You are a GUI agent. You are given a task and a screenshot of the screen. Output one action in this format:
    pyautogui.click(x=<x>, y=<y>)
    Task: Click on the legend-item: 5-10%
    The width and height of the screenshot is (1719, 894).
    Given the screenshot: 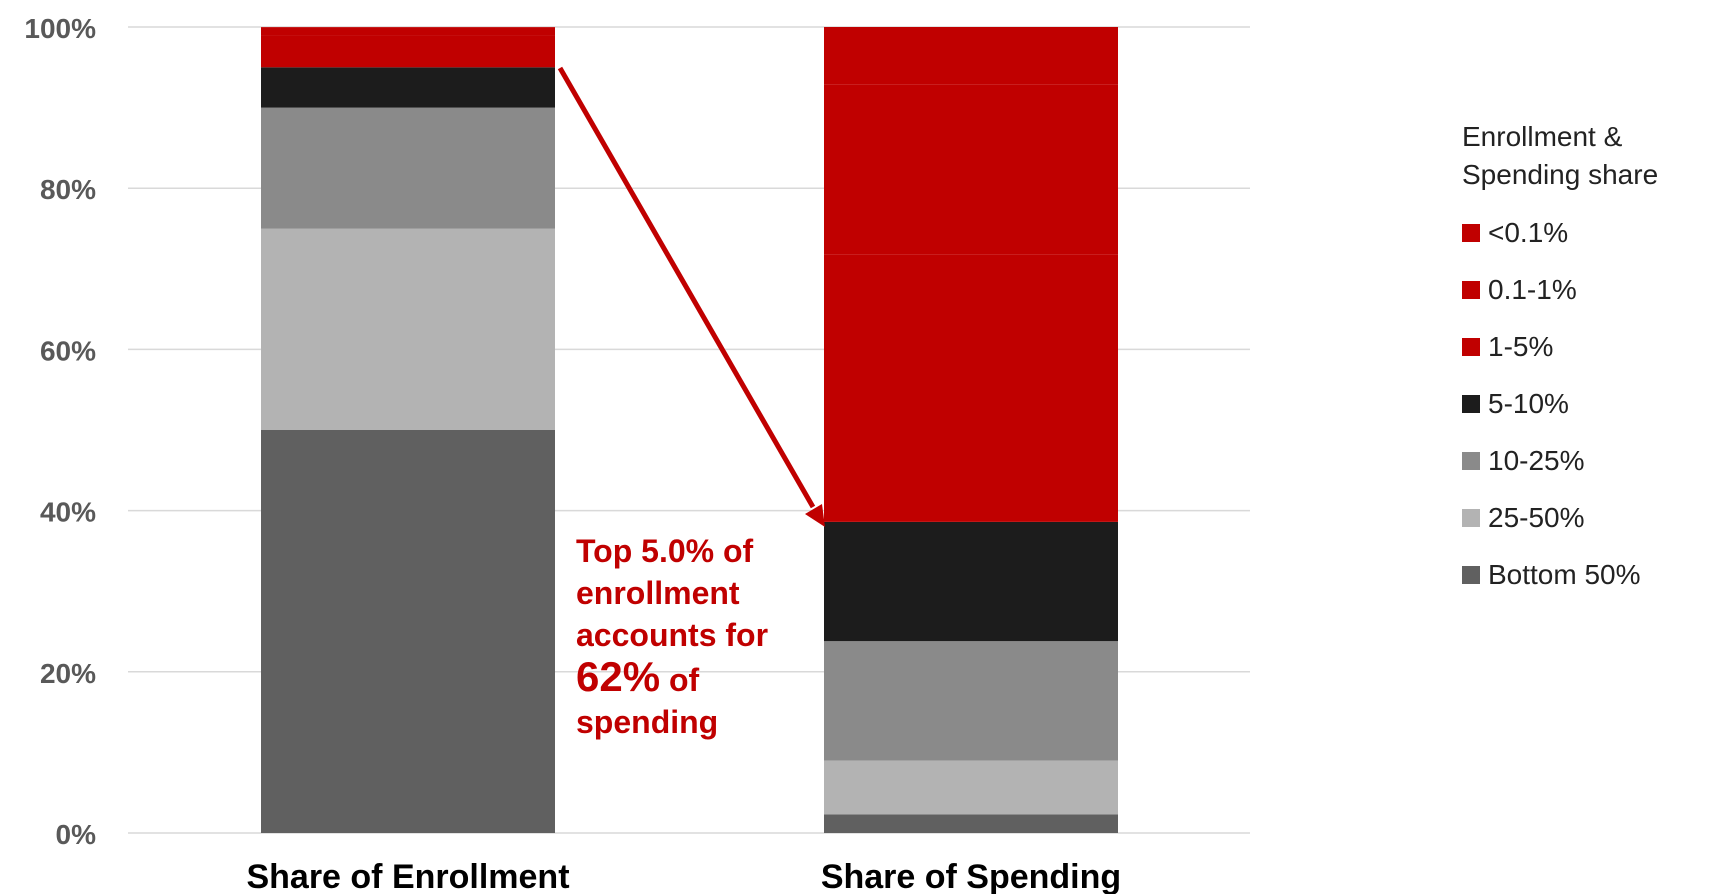 What is the action you would take?
    pyautogui.click(x=1590, y=403)
    